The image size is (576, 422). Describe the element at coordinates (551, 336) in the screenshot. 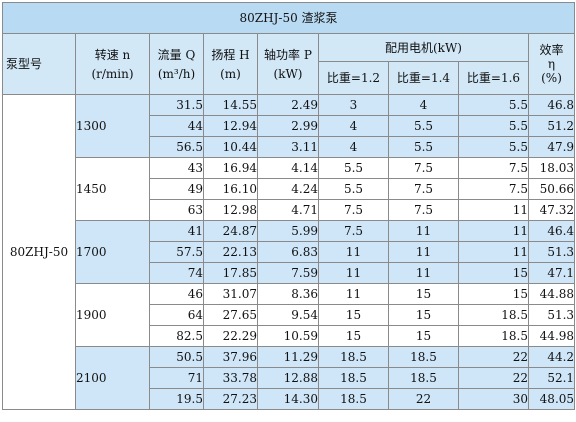

I see `efficiency-cell: 44.98` at that location.